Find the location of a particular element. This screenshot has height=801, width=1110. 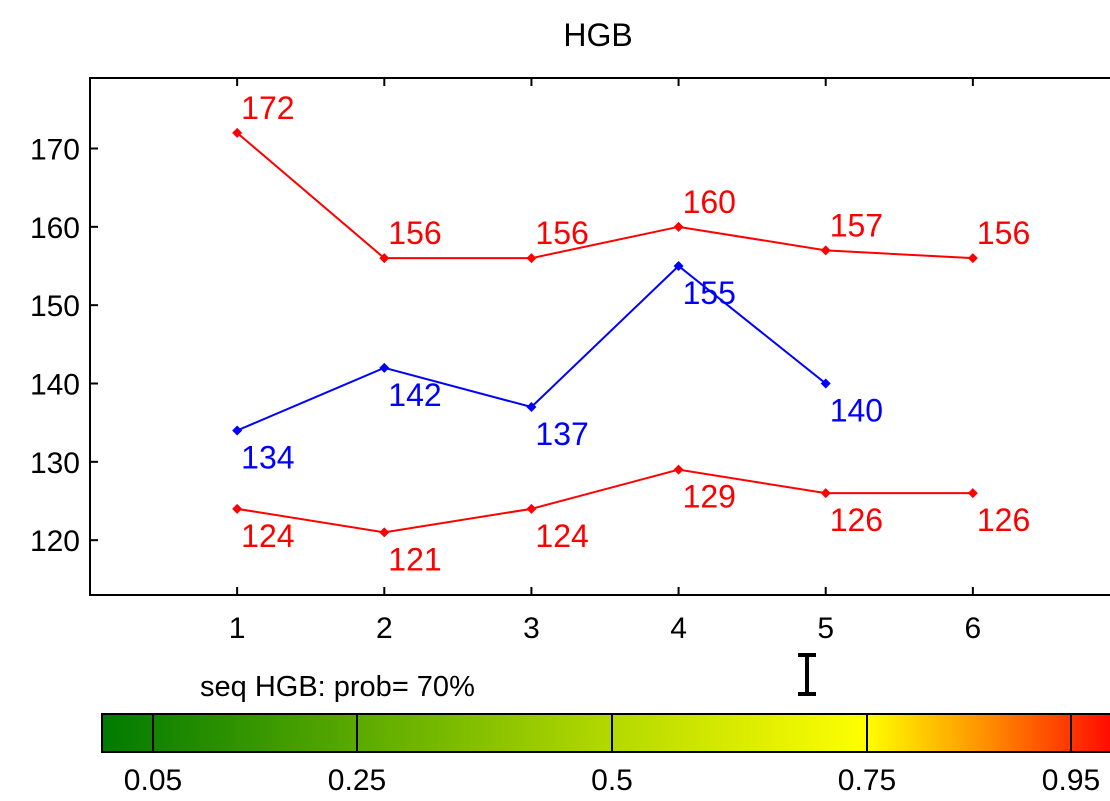

data-label: 137 is located at coordinates (561, 434).